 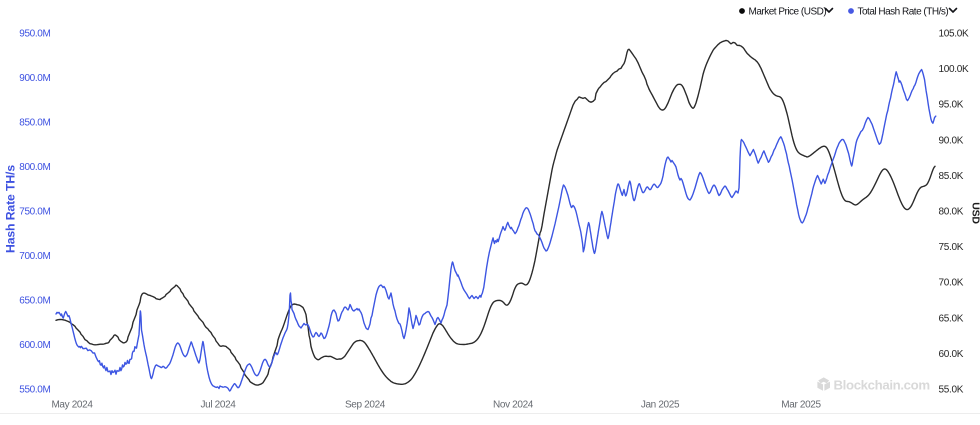 I want to click on svg-text: 100.0K, so click(x=954, y=69).